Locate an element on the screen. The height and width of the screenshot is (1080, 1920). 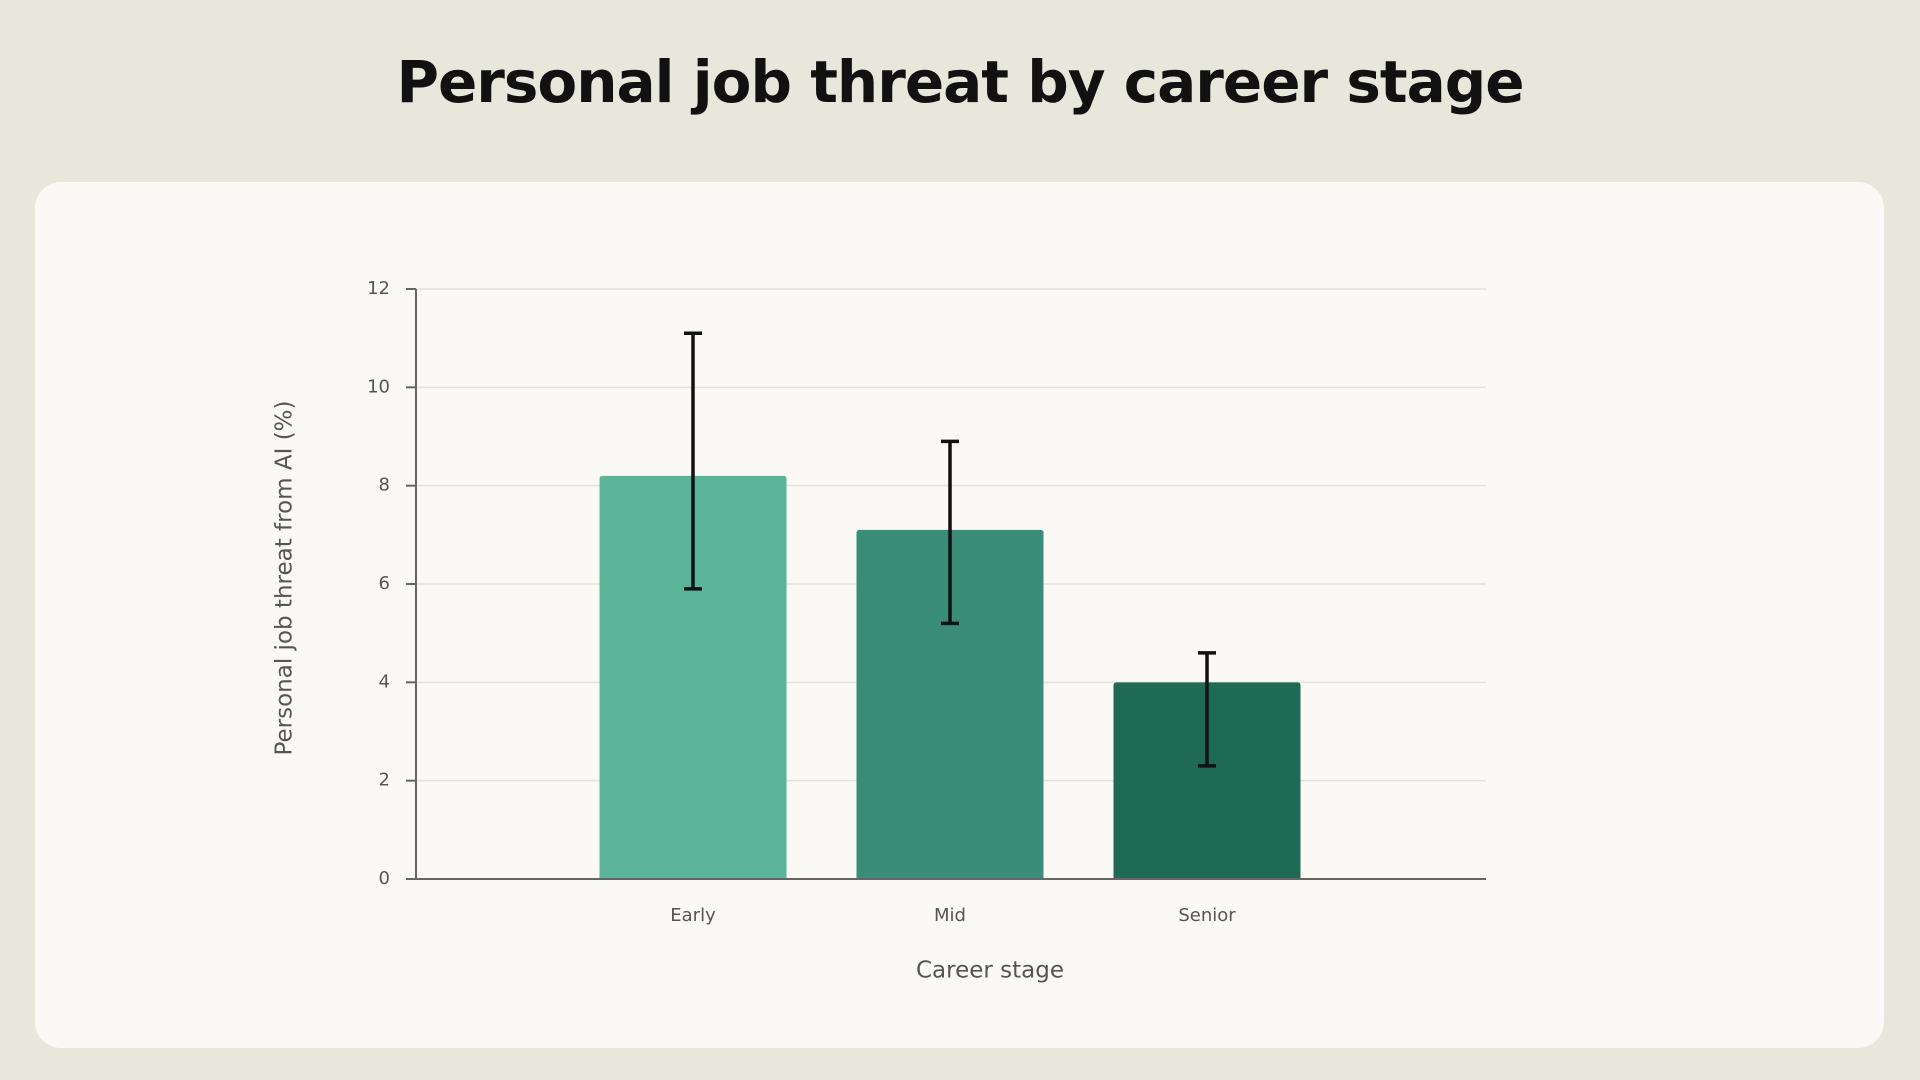
y-tick-label: 12 is located at coordinates (378, 288).